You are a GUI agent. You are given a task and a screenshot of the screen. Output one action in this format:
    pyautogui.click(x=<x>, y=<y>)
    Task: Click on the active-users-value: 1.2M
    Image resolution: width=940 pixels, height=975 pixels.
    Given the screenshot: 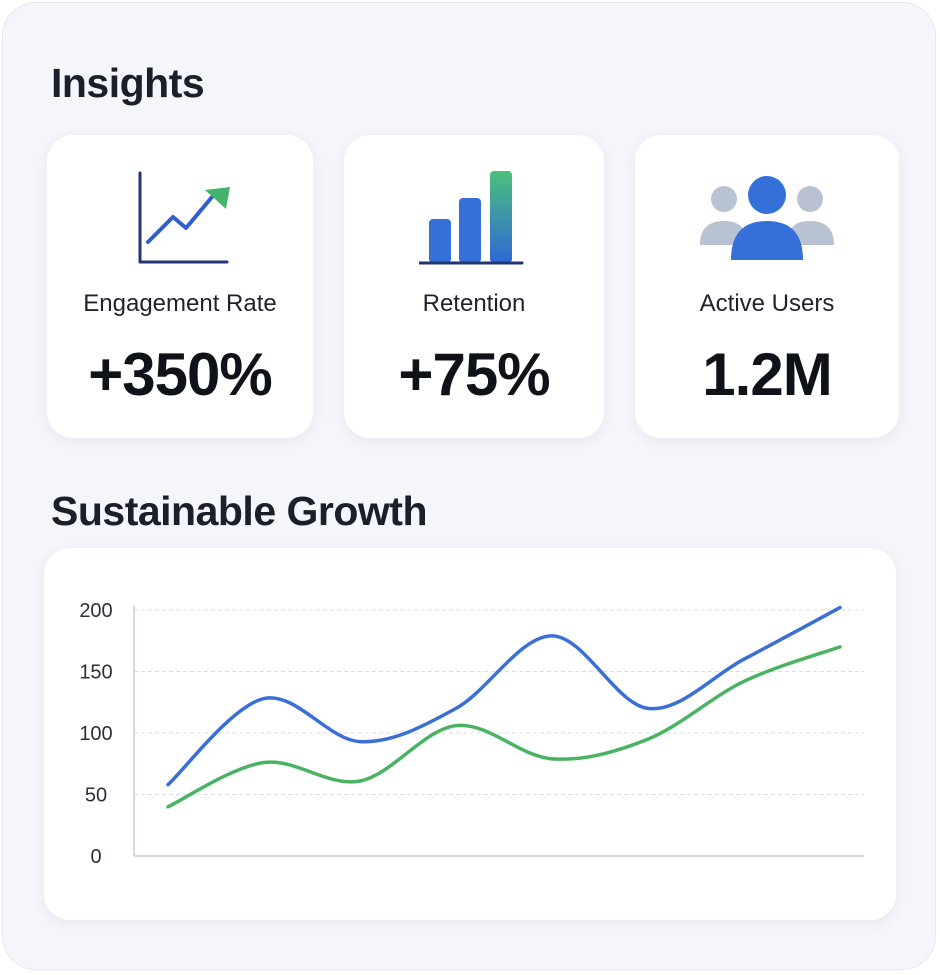 What is the action you would take?
    pyautogui.click(x=767, y=374)
    